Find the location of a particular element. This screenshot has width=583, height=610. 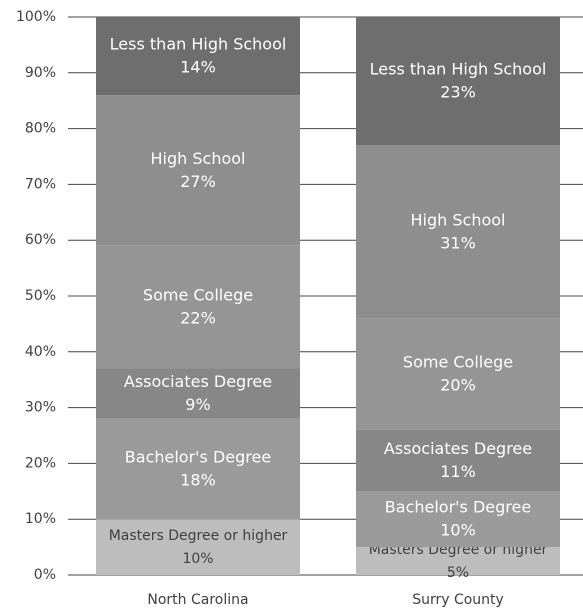

y-tick-label: 40% is located at coordinates (40, 352).